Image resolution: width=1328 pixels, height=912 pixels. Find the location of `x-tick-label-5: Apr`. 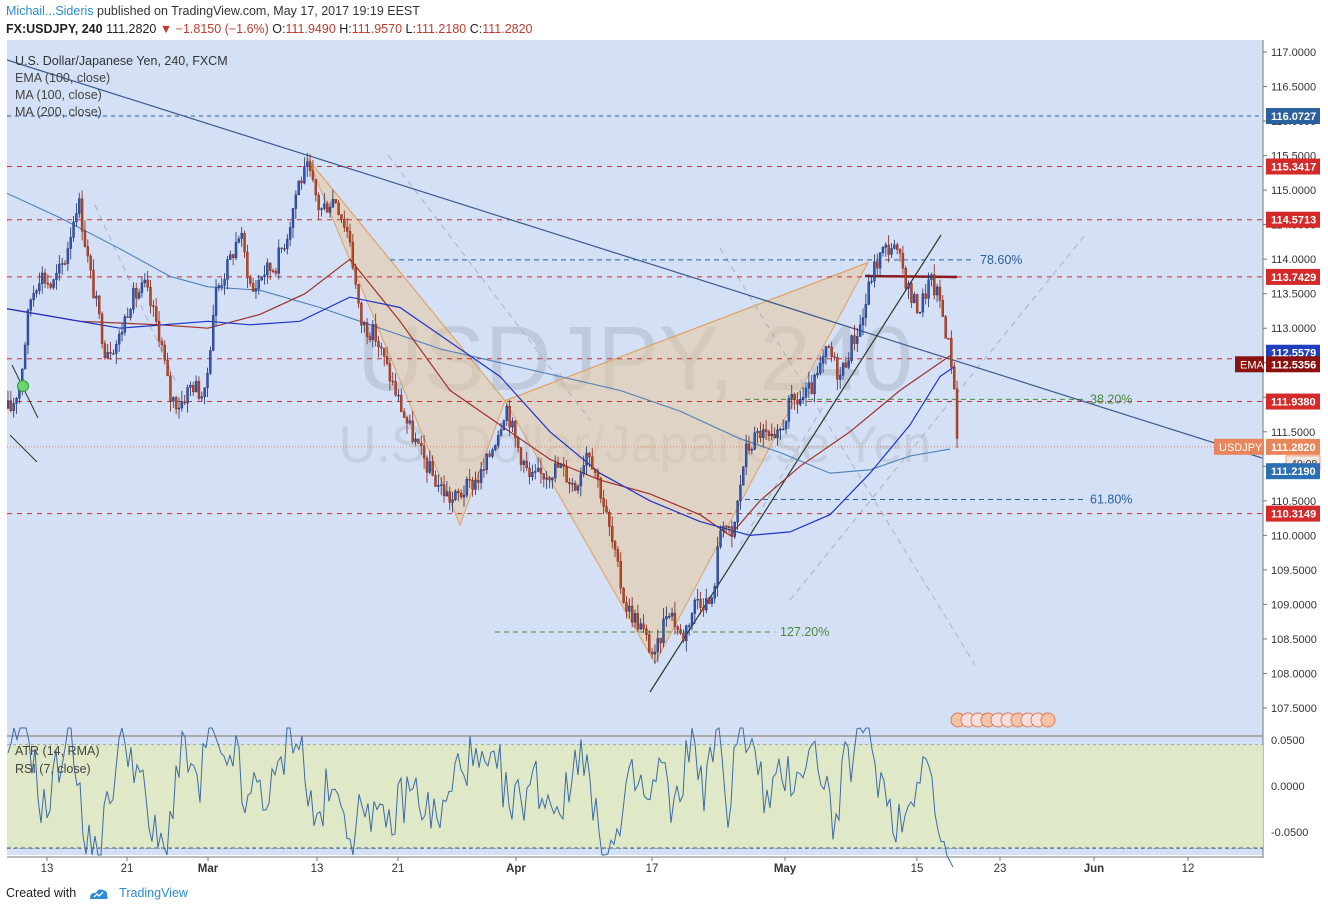

x-tick-label-5: Apr is located at coordinates (516, 869).